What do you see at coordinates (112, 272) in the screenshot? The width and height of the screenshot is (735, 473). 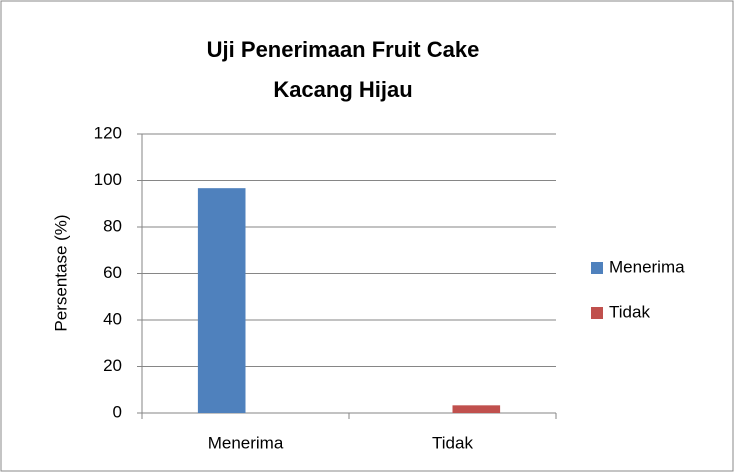 I see `y-tick-label: 60` at bounding box center [112, 272].